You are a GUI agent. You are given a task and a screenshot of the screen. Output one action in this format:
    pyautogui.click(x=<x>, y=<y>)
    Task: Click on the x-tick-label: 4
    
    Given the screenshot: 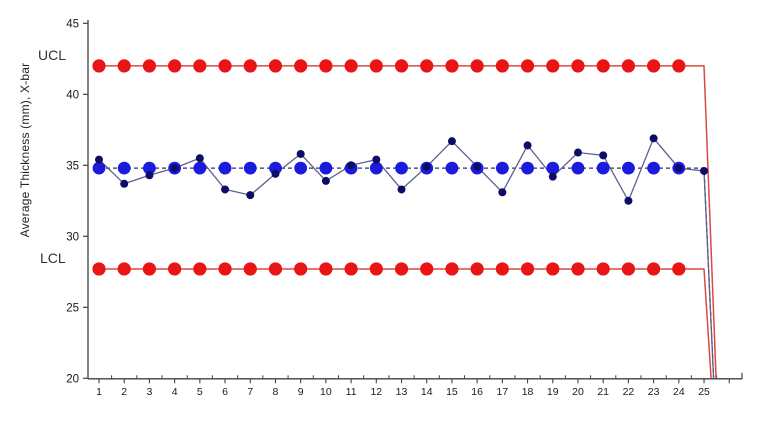 What is the action you would take?
    pyautogui.click(x=175, y=392)
    